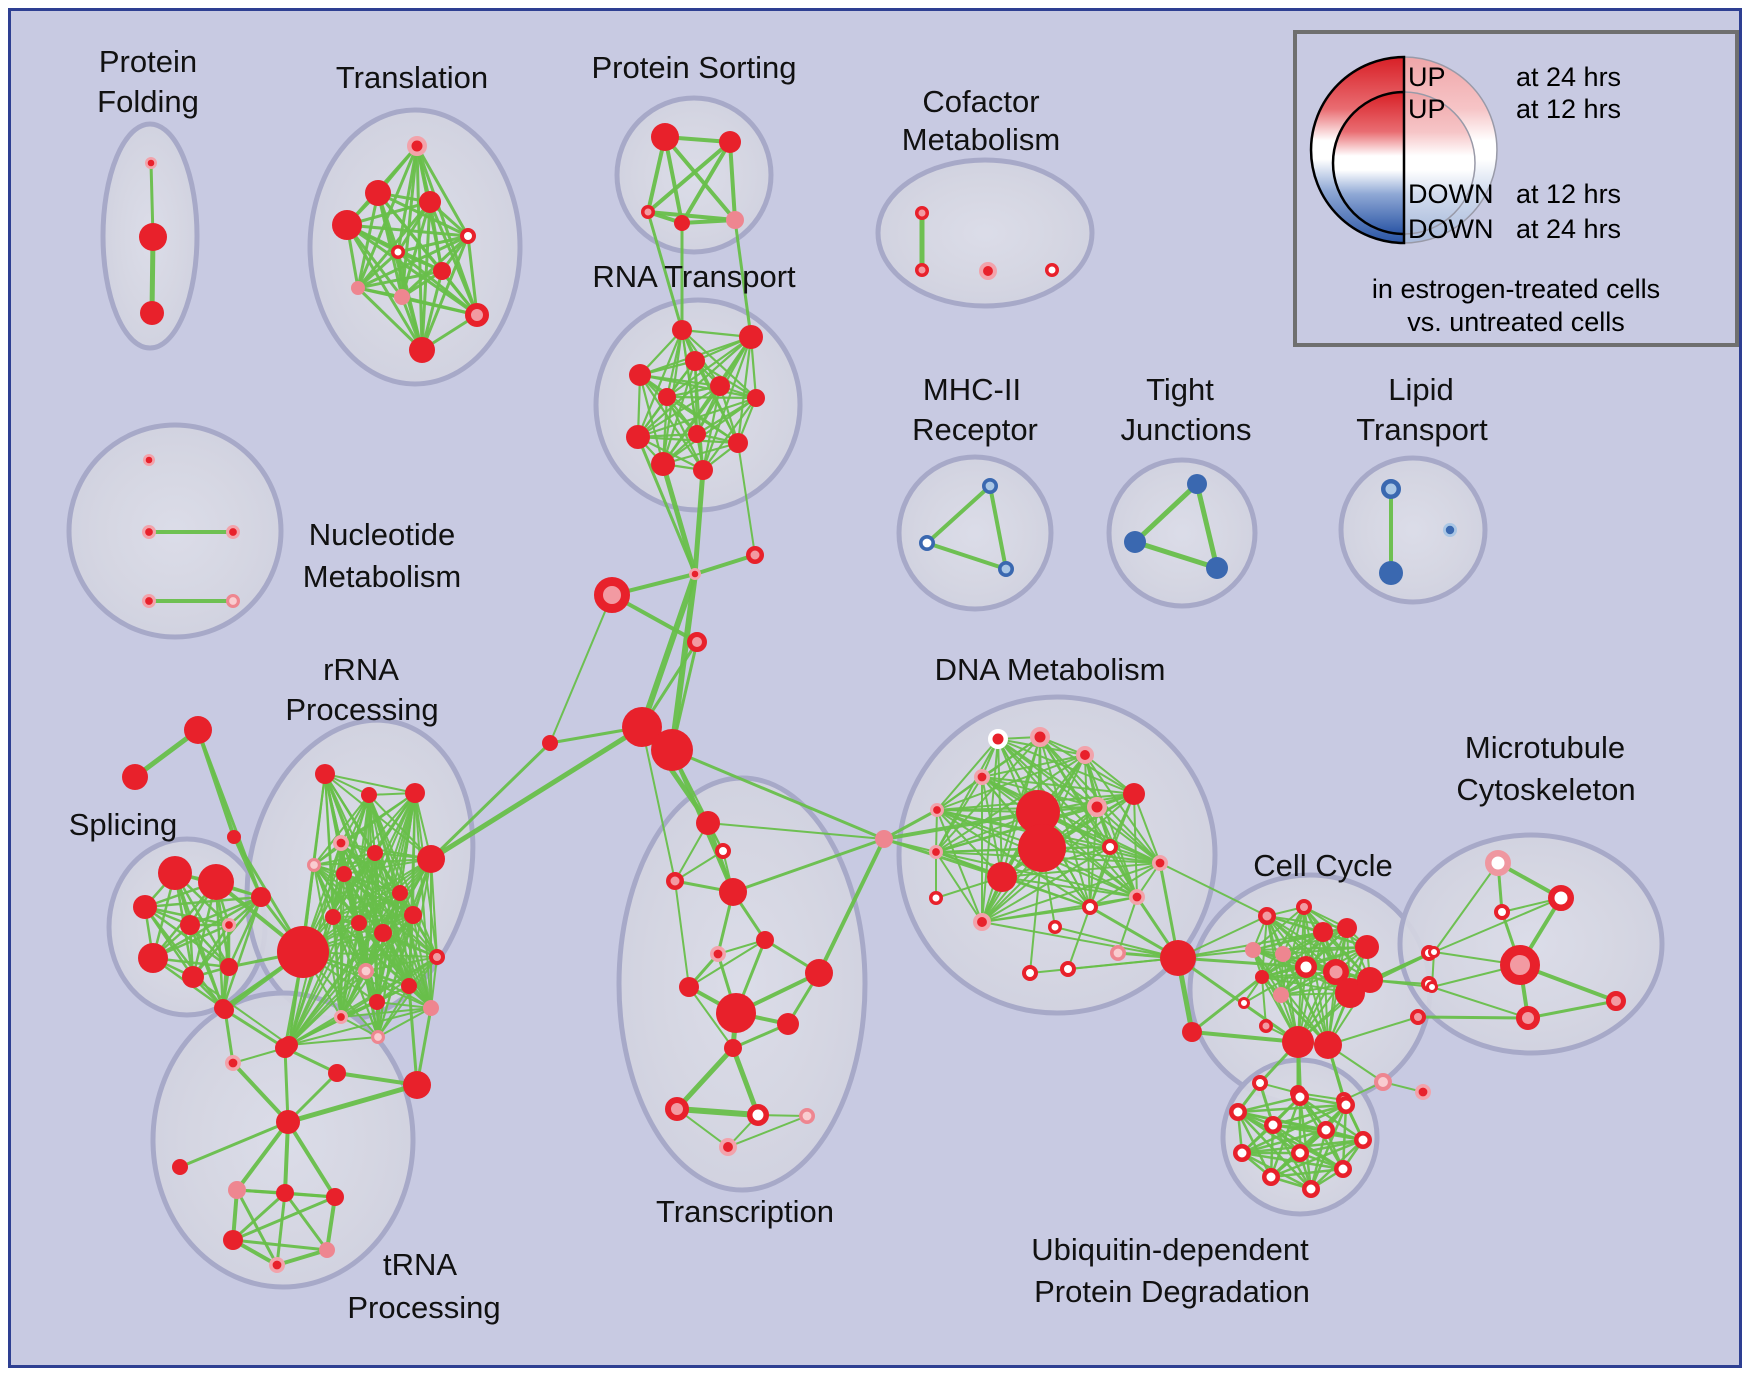 The width and height of the screenshot is (1750, 1376). Describe the element at coordinates (1172, 1291) in the screenshot. I see `cluster-label: Protein Degradation` at that location.